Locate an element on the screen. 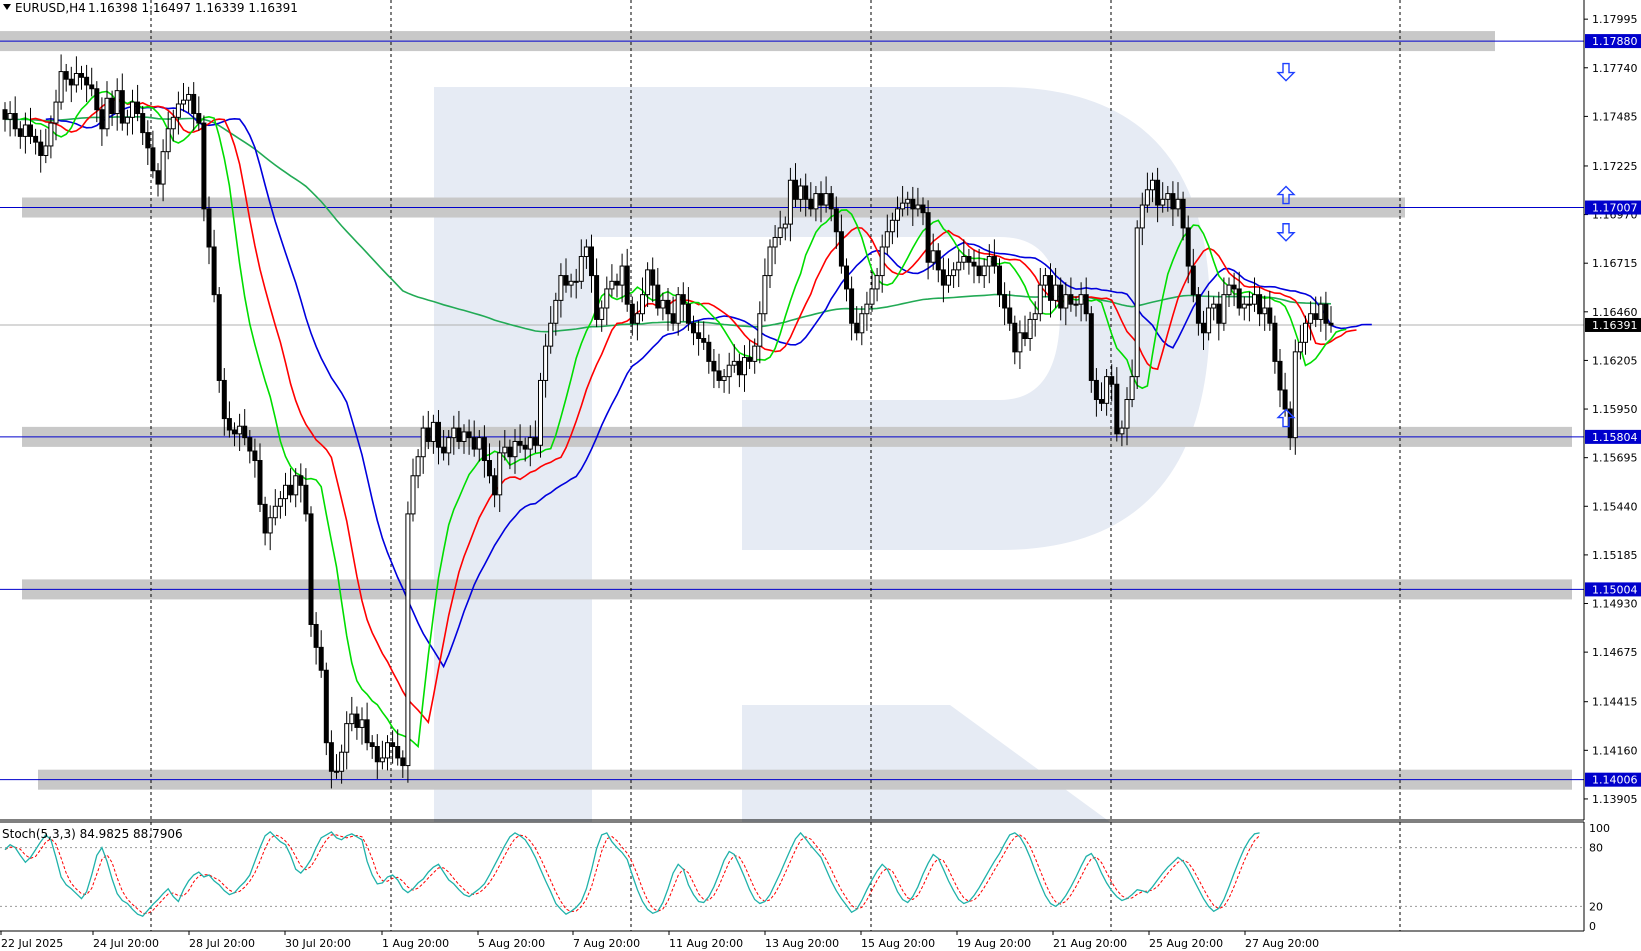 The image size is (1641, 951). time-tick-label: 15 Aug 20:00 is located at coordinates (898, 943).